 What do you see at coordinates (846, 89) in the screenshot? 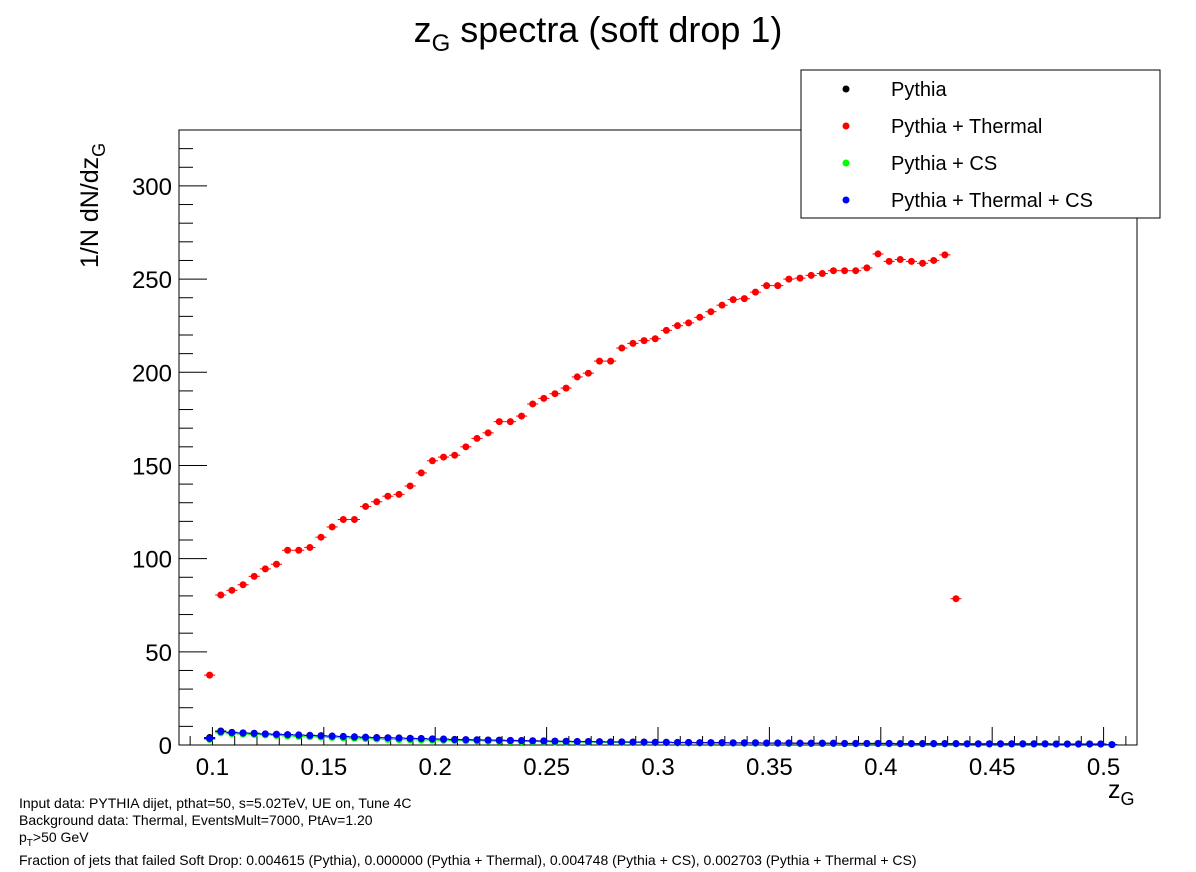
I see `legend-marker-pythia` at bounding box center [846, 89].